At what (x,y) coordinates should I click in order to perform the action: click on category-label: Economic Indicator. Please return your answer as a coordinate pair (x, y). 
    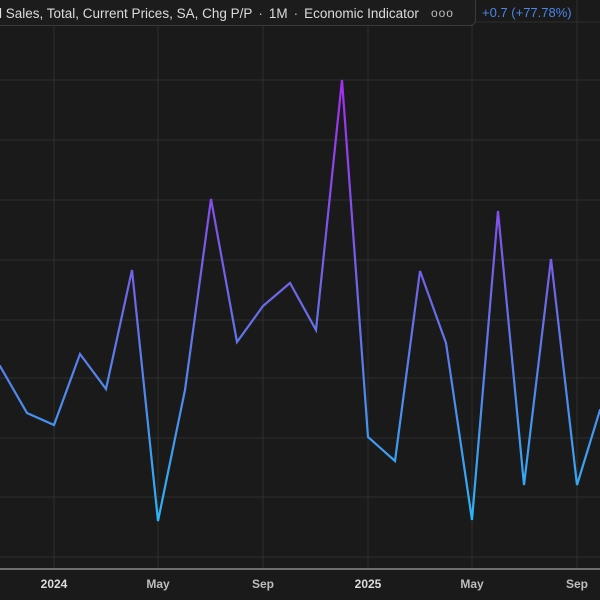
    Looking at the image, I should click on (361, 13).